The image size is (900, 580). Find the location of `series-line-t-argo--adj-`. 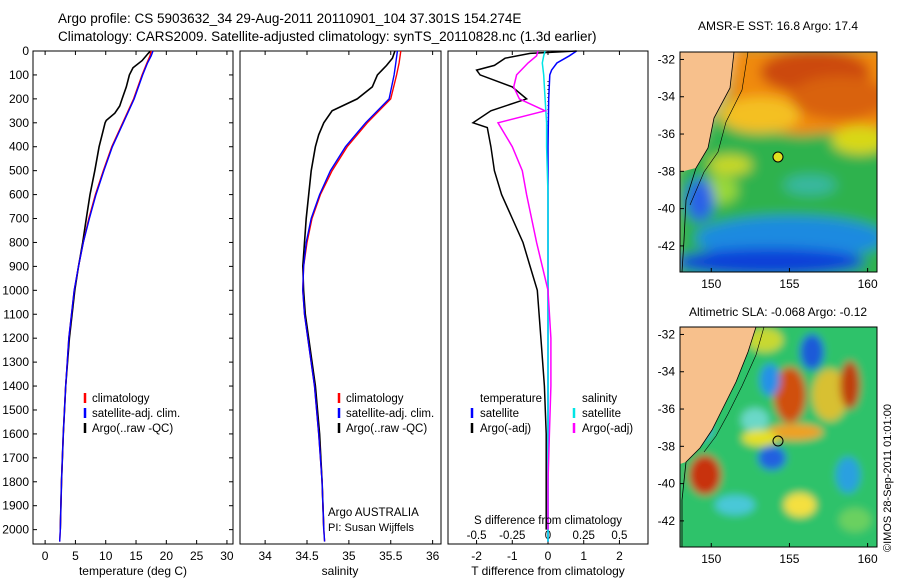

series-line-t-argo--adj- is located at coordinates (524, 290).